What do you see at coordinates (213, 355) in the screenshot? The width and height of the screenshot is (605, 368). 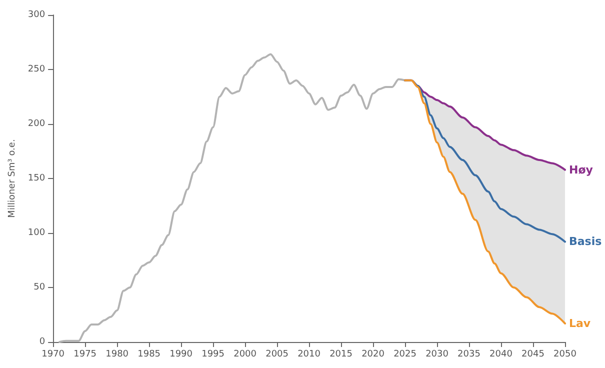 I see `x-tick-label: 1995` at bounding box center [213, 355].